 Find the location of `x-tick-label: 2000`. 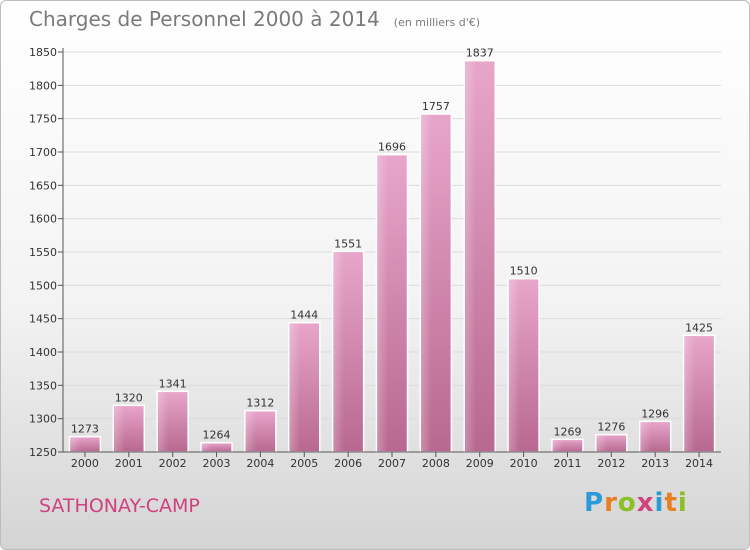

x-tick-label: 2000 is located at coordinates (85, 463).